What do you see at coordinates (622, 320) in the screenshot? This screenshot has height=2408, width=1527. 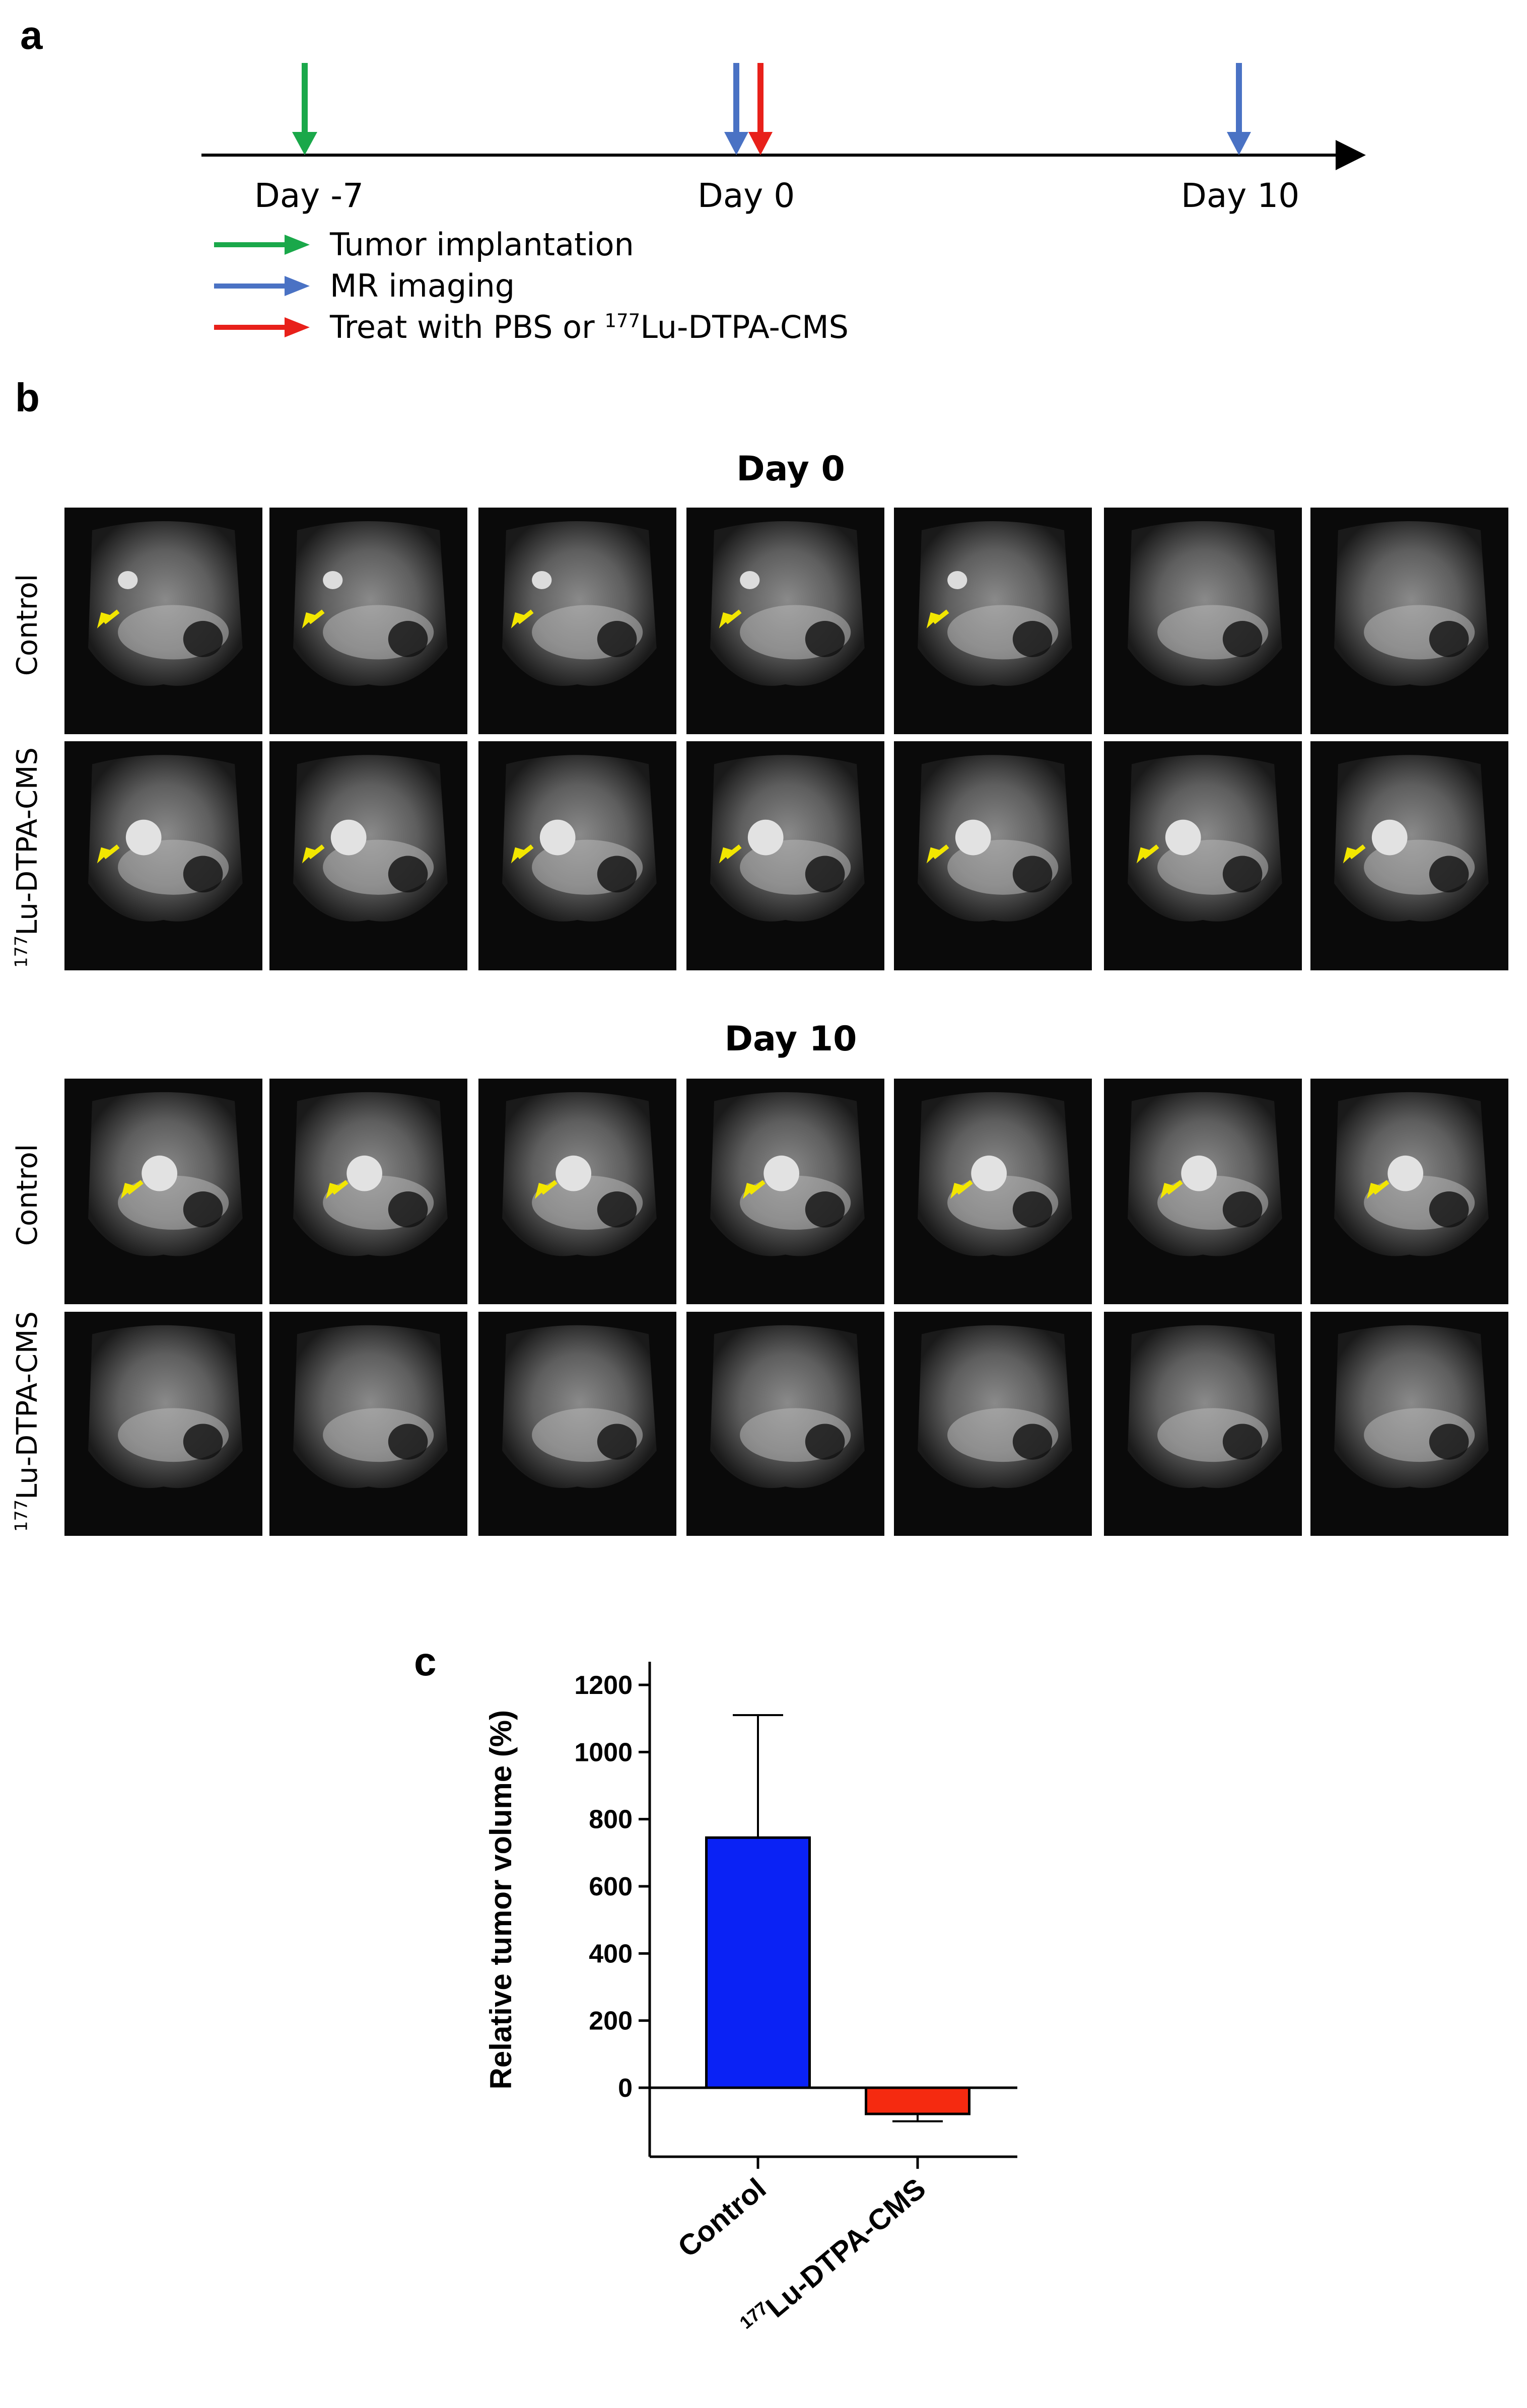 I see `legend-treatment-sup: 177` at bounding box center [622, 320].